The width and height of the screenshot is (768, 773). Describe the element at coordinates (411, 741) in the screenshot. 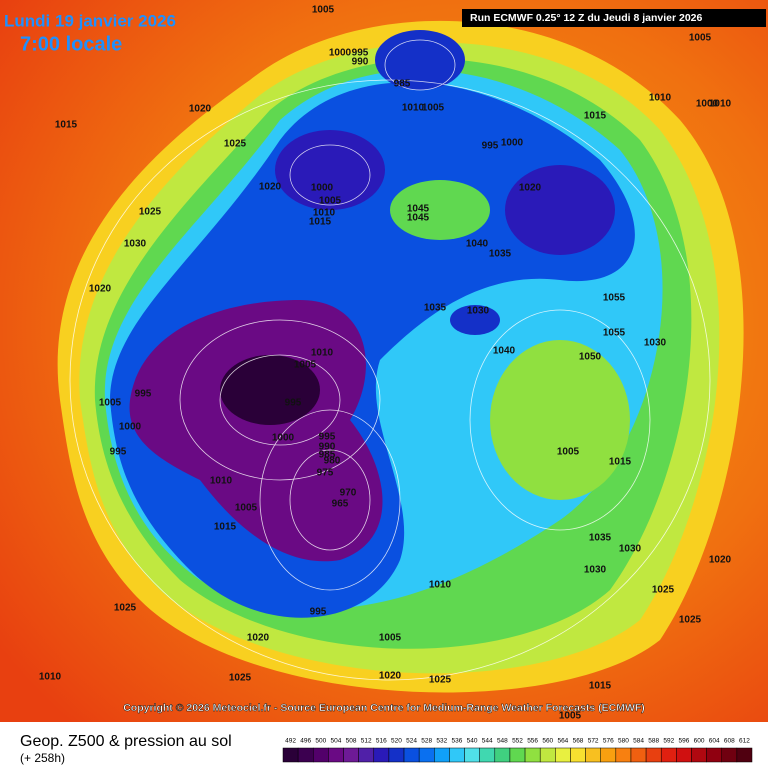

I see `colorbar-label: 524` at that location.